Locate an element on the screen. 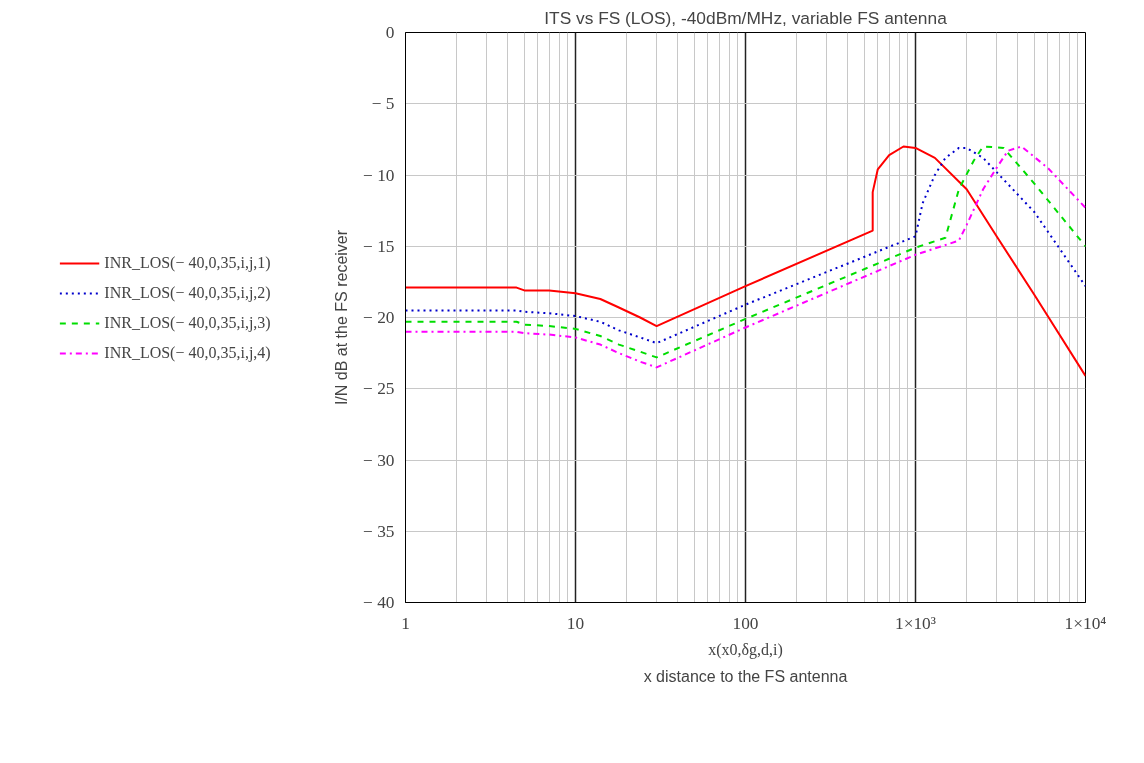 This screenshot has height=763, width=1144. y-tick-label: − 15 is located at coordinates (379, 246).